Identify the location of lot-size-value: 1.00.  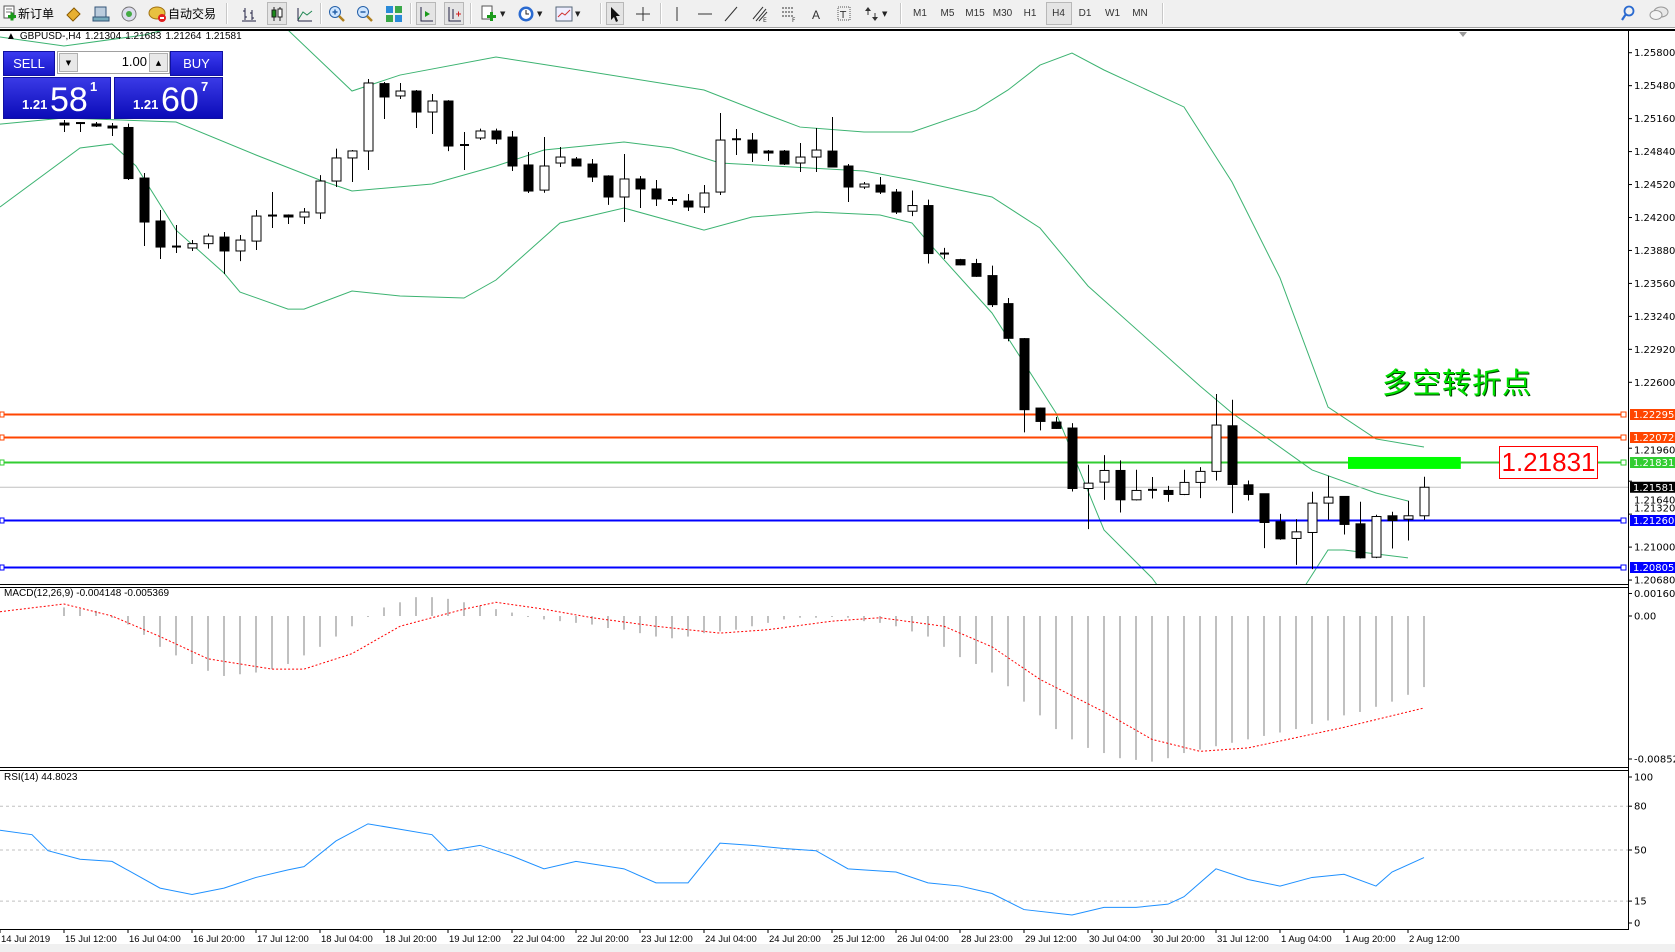
(134, 61).